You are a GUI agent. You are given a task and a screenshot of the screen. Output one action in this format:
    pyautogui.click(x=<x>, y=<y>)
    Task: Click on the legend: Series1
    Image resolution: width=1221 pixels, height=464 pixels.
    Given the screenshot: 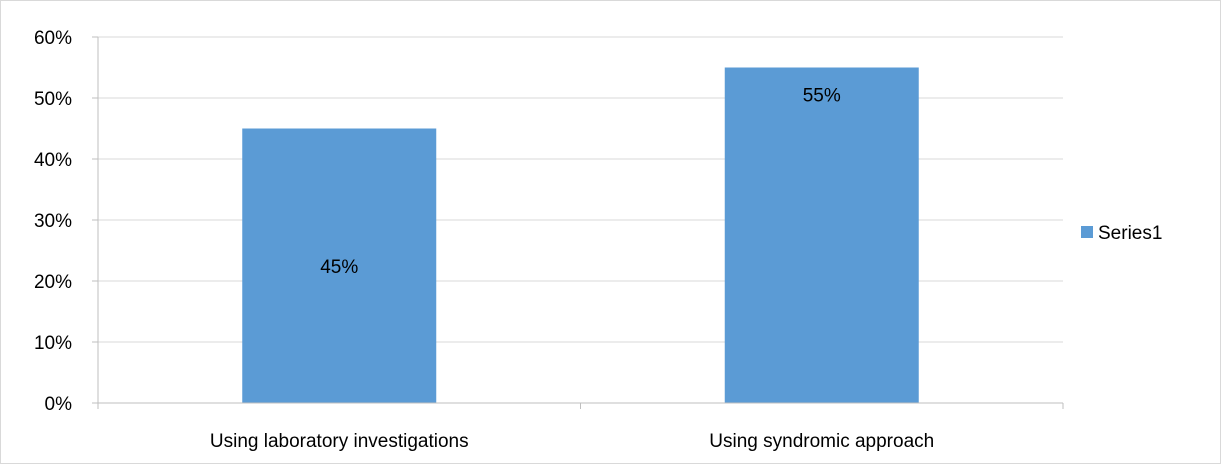 What is the action you would take?
    pyautogui.click(x=1121, y=233)
    